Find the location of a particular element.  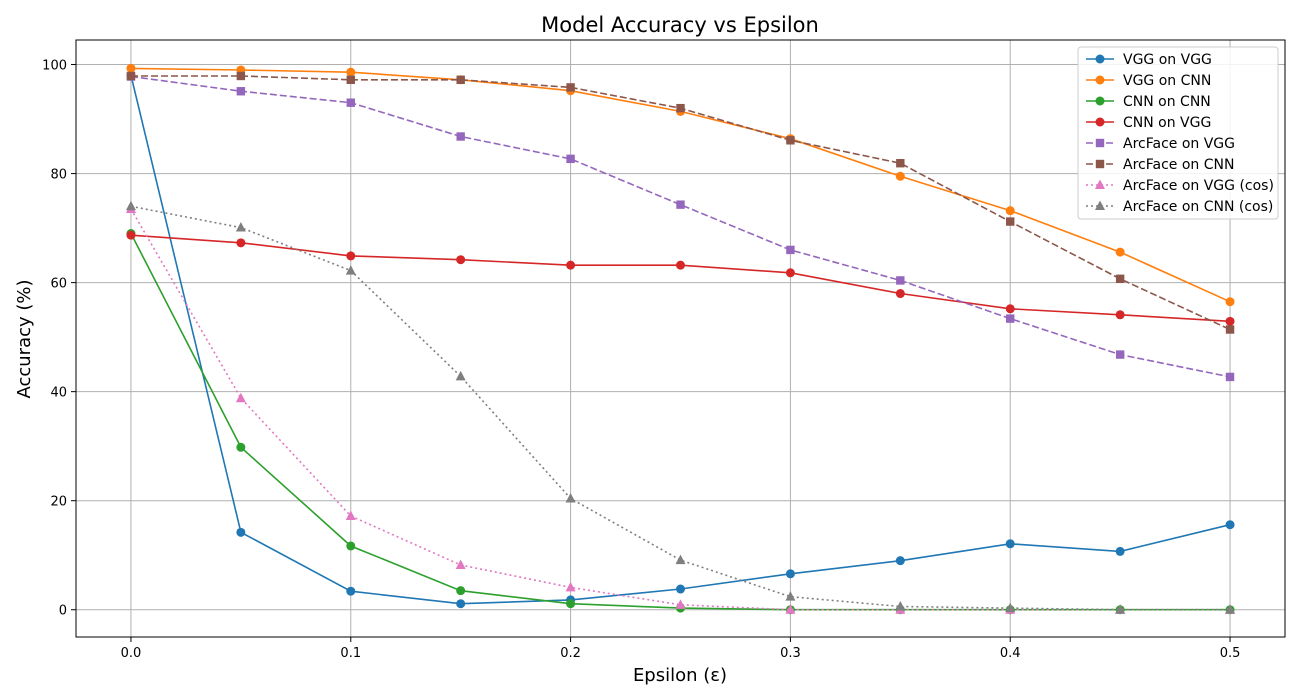

legend-box is located at coordinates (1178, 133).